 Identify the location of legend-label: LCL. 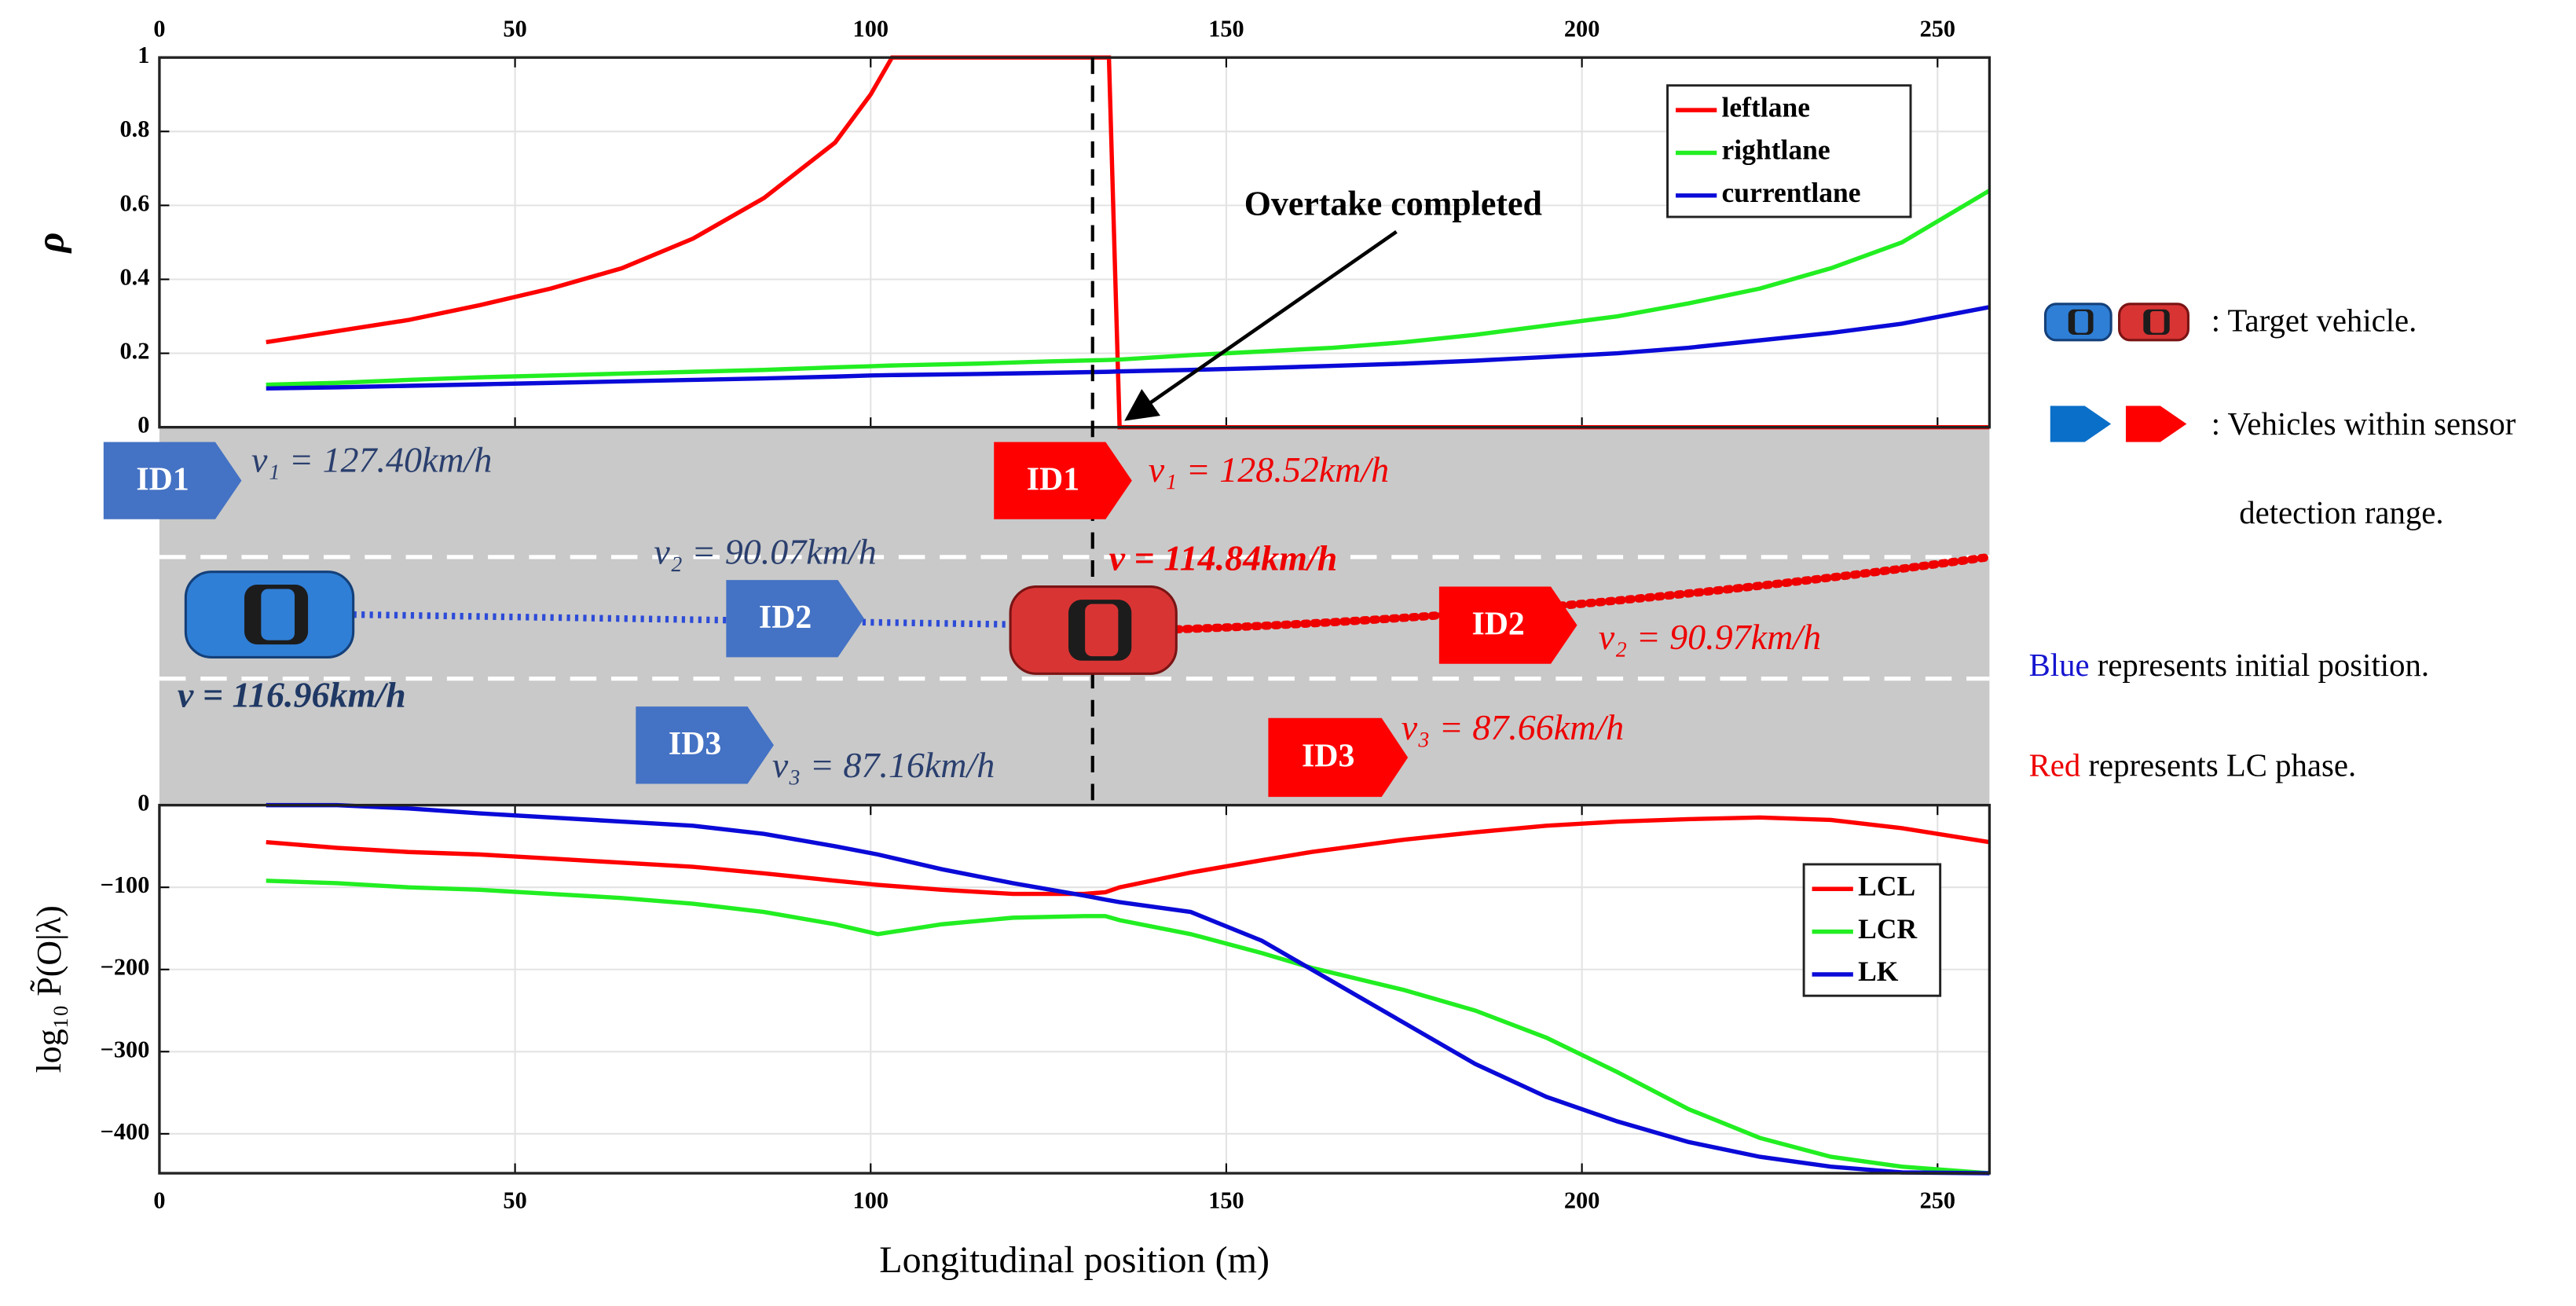
(1886, 885).